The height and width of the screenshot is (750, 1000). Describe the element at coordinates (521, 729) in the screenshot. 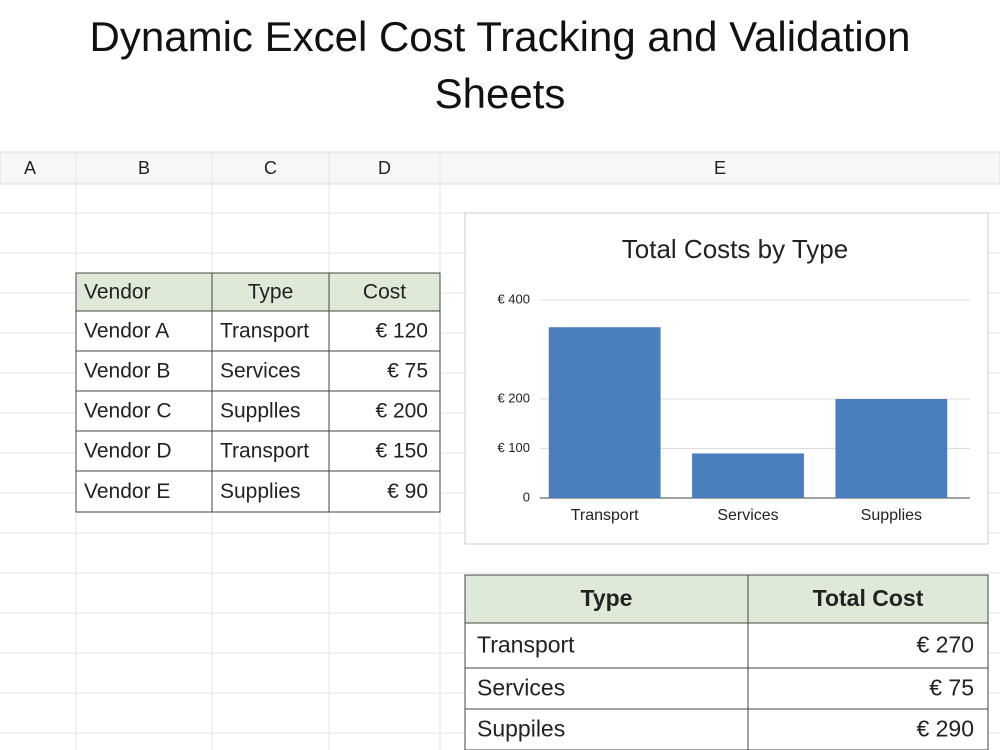

I see `summary-cell-text: Suppiles` at that location.